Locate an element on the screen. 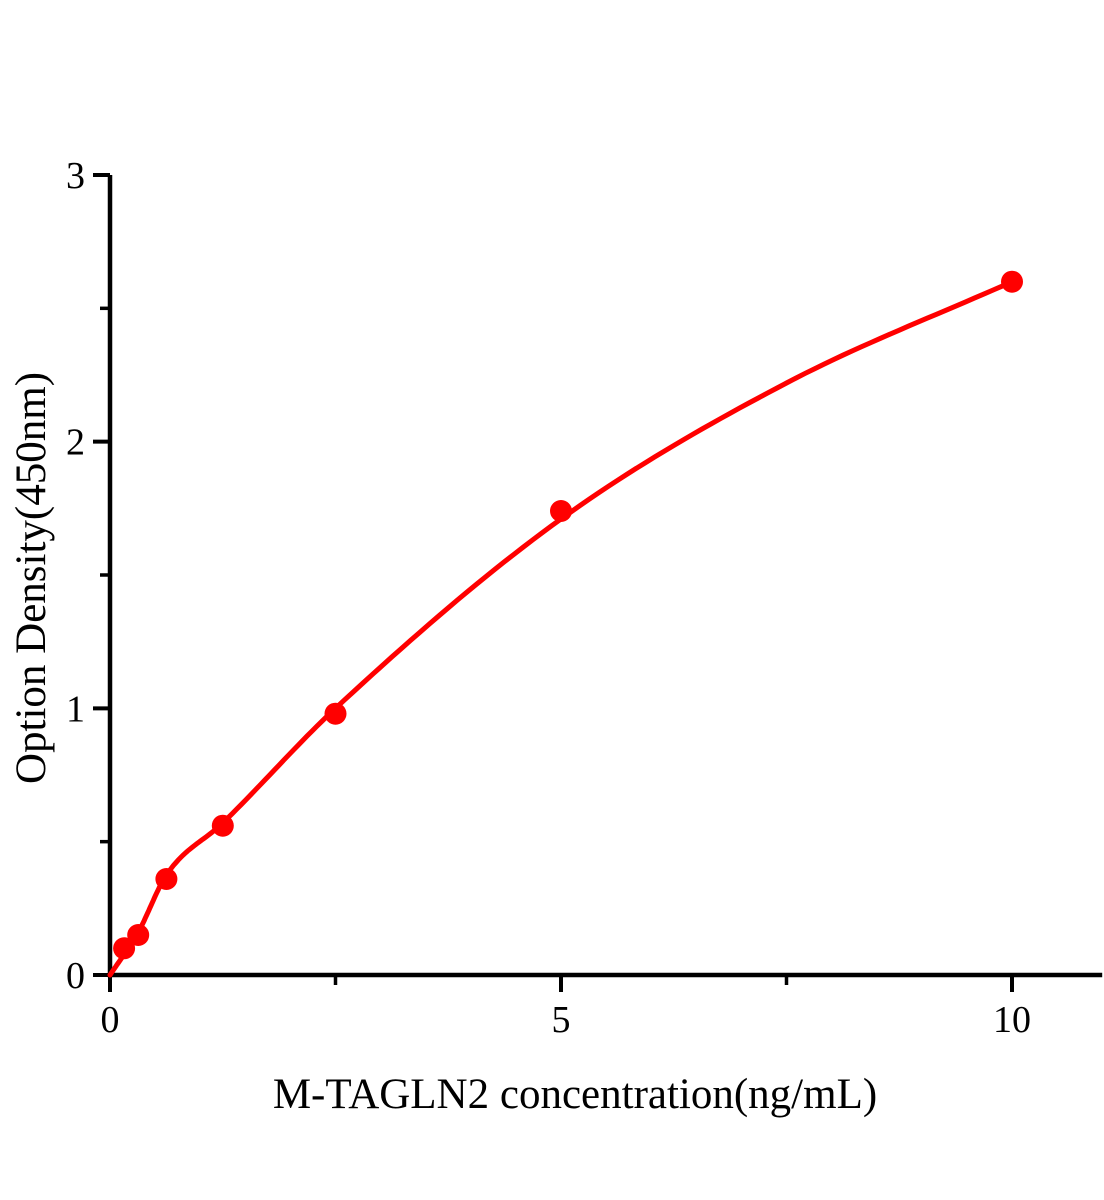 The width and height of the screenshot is (1104, 1200). x-axis-title: M-TAGLN2 concentration(ng/mL) is located at coordinates (575, 1094).